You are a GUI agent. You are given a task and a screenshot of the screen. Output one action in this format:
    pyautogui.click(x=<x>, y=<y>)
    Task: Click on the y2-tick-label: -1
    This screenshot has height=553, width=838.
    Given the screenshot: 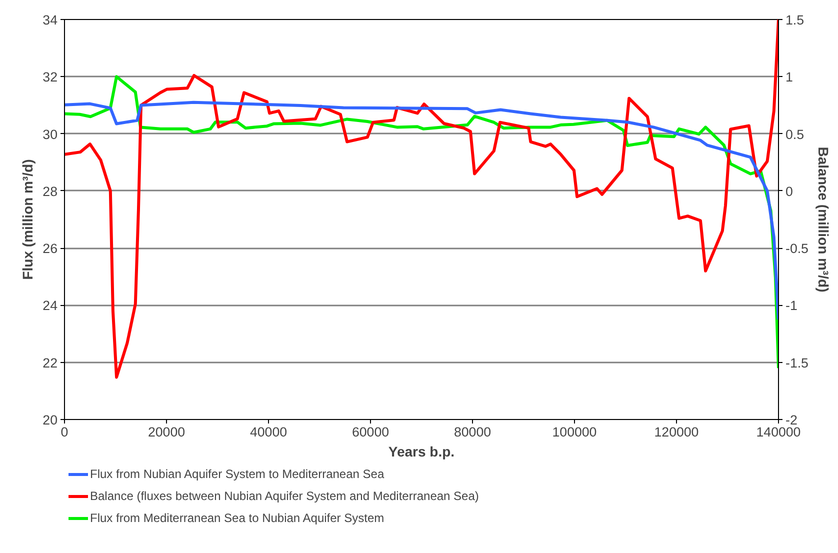 What is the action you would take?
    pyautogui.click(x=792, y=306)
    